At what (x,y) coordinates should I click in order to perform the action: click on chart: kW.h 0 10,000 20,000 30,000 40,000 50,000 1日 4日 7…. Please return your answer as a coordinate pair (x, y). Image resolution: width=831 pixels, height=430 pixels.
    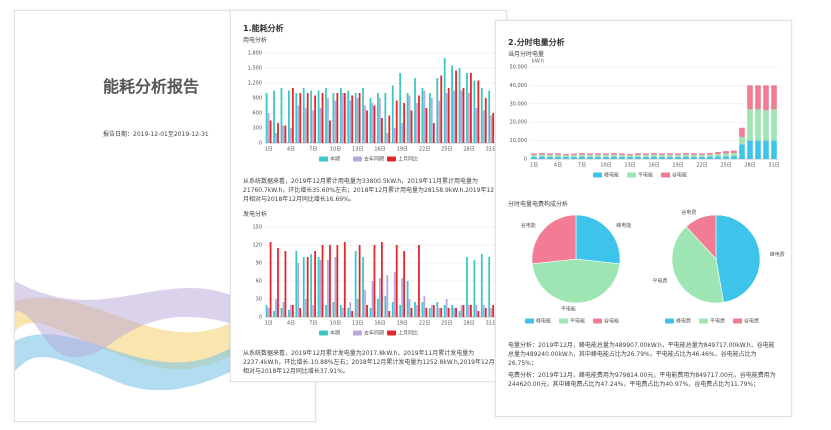
    Looking at the image, I should click on (645, 119).